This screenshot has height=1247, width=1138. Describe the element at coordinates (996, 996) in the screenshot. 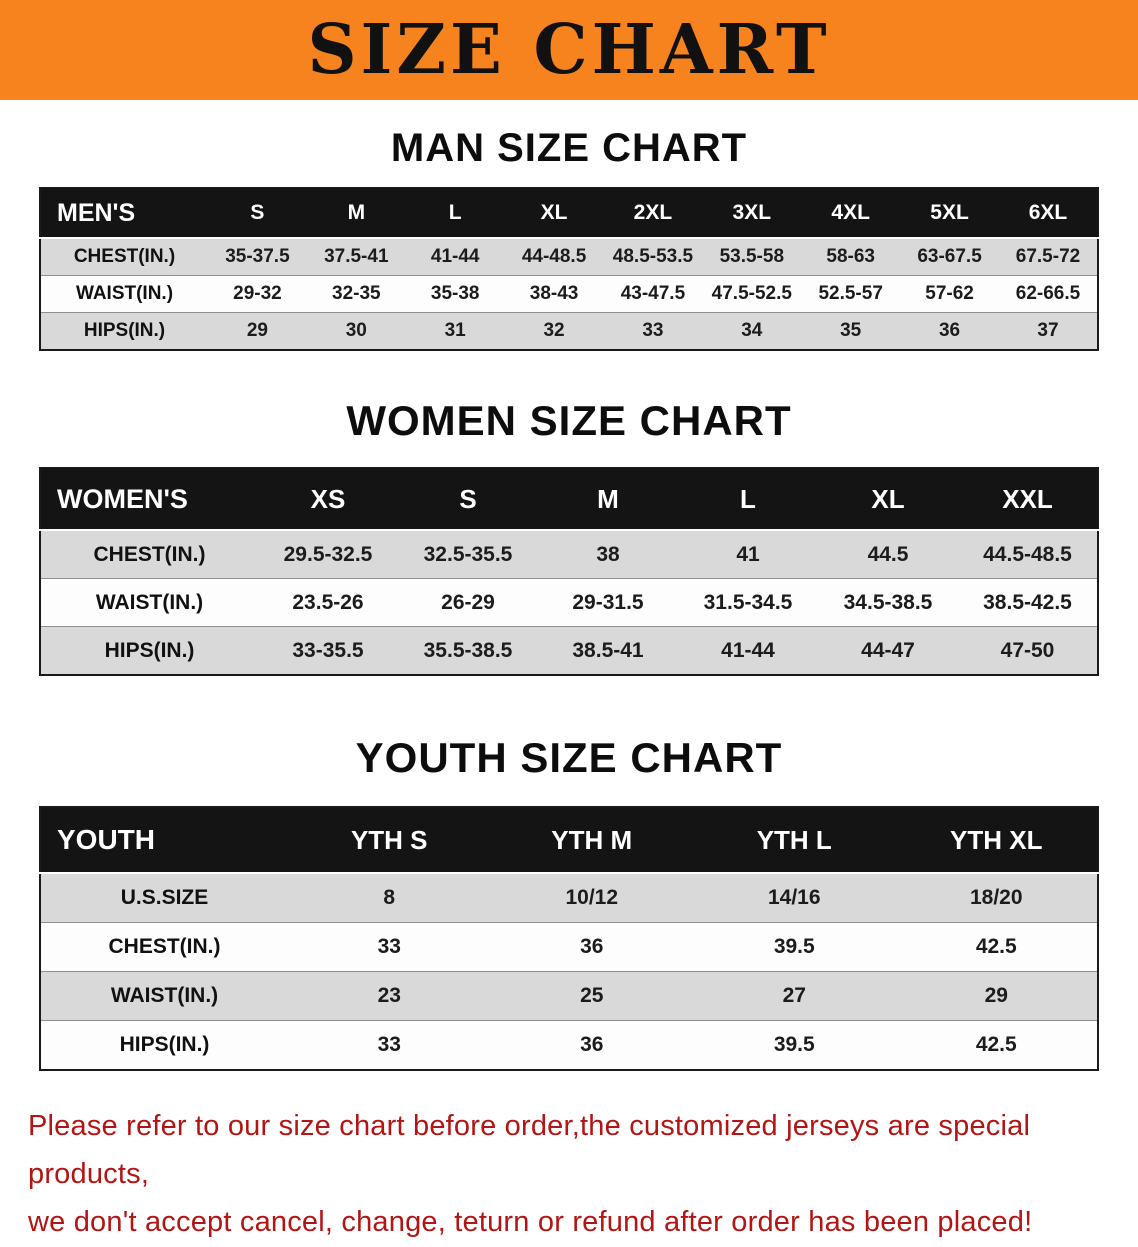

I see `value-cell: 29` at that location.